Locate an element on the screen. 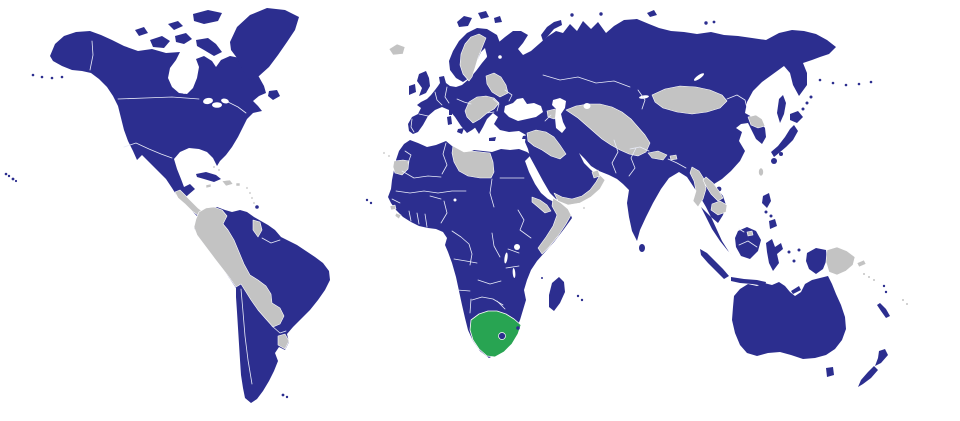 This screenshot has width=960, height=421. border-iran-pakistan is located at coordinates (615, 156).